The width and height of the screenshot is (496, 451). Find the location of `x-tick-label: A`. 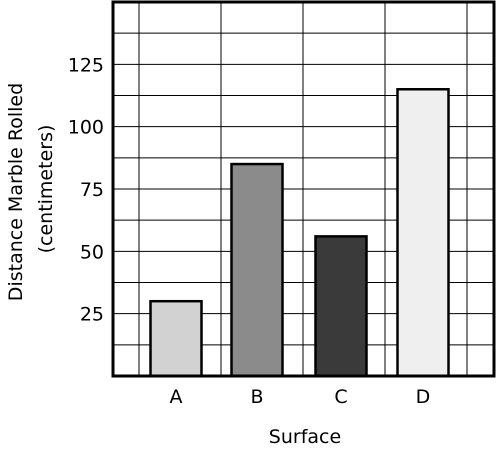

x-tick-label: A is located at coordinates (176, 397).